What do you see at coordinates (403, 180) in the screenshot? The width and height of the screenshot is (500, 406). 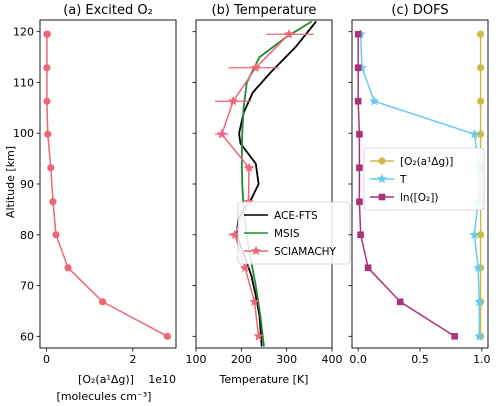 I see `legend-label: T` at bounding box center [403, 180].